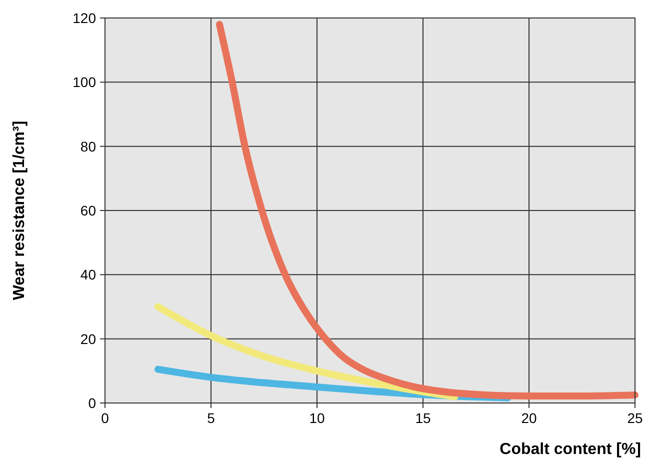 Image resolution: width=649 pixels, height=470 pixels. What do you see at coordinates (84, 82) in the screenshot?
I see `y-tick-label: 100` at bounding box center [84, 82].